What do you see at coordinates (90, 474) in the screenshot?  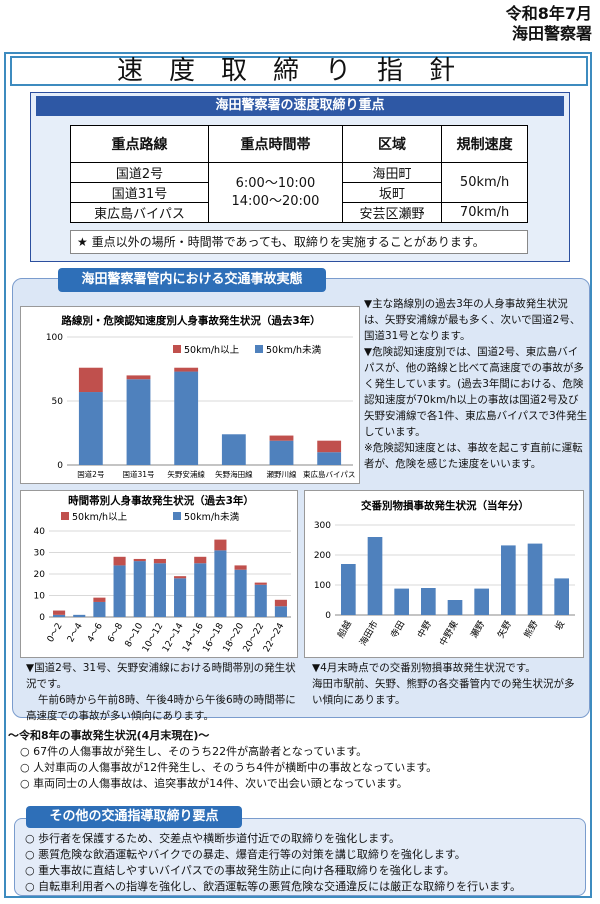 I see `x-tick-label: 国道2号` at bounding box center [90, 474].